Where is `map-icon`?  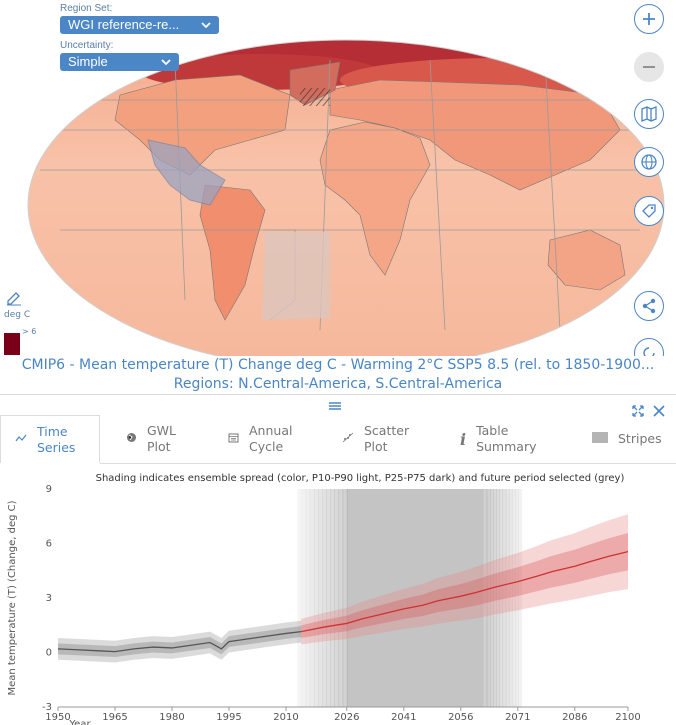
map-icon is located at coordinates (649, 114).